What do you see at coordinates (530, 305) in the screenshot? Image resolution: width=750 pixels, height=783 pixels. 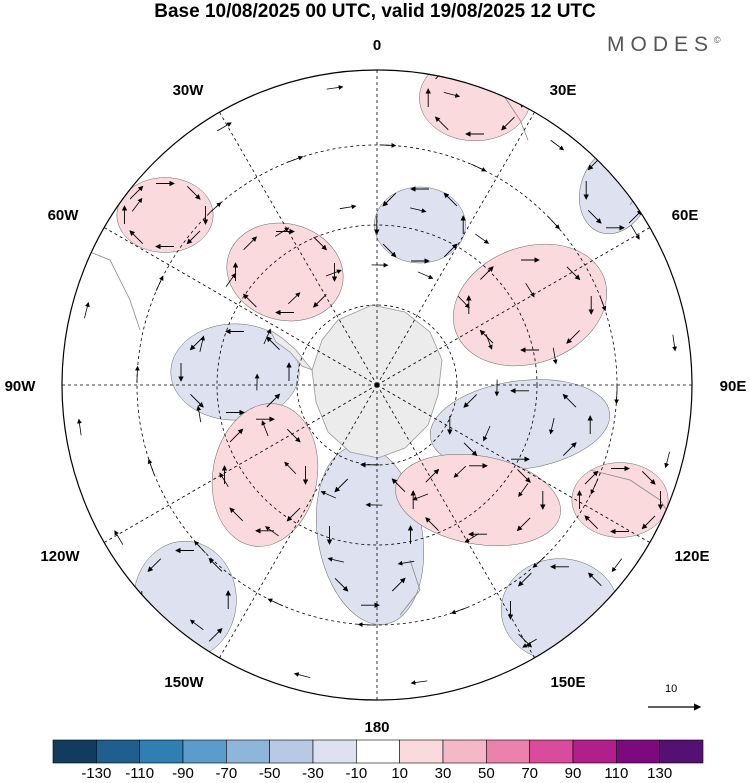 I see `anomaly-high-55e` at bounding box center [530, 305].